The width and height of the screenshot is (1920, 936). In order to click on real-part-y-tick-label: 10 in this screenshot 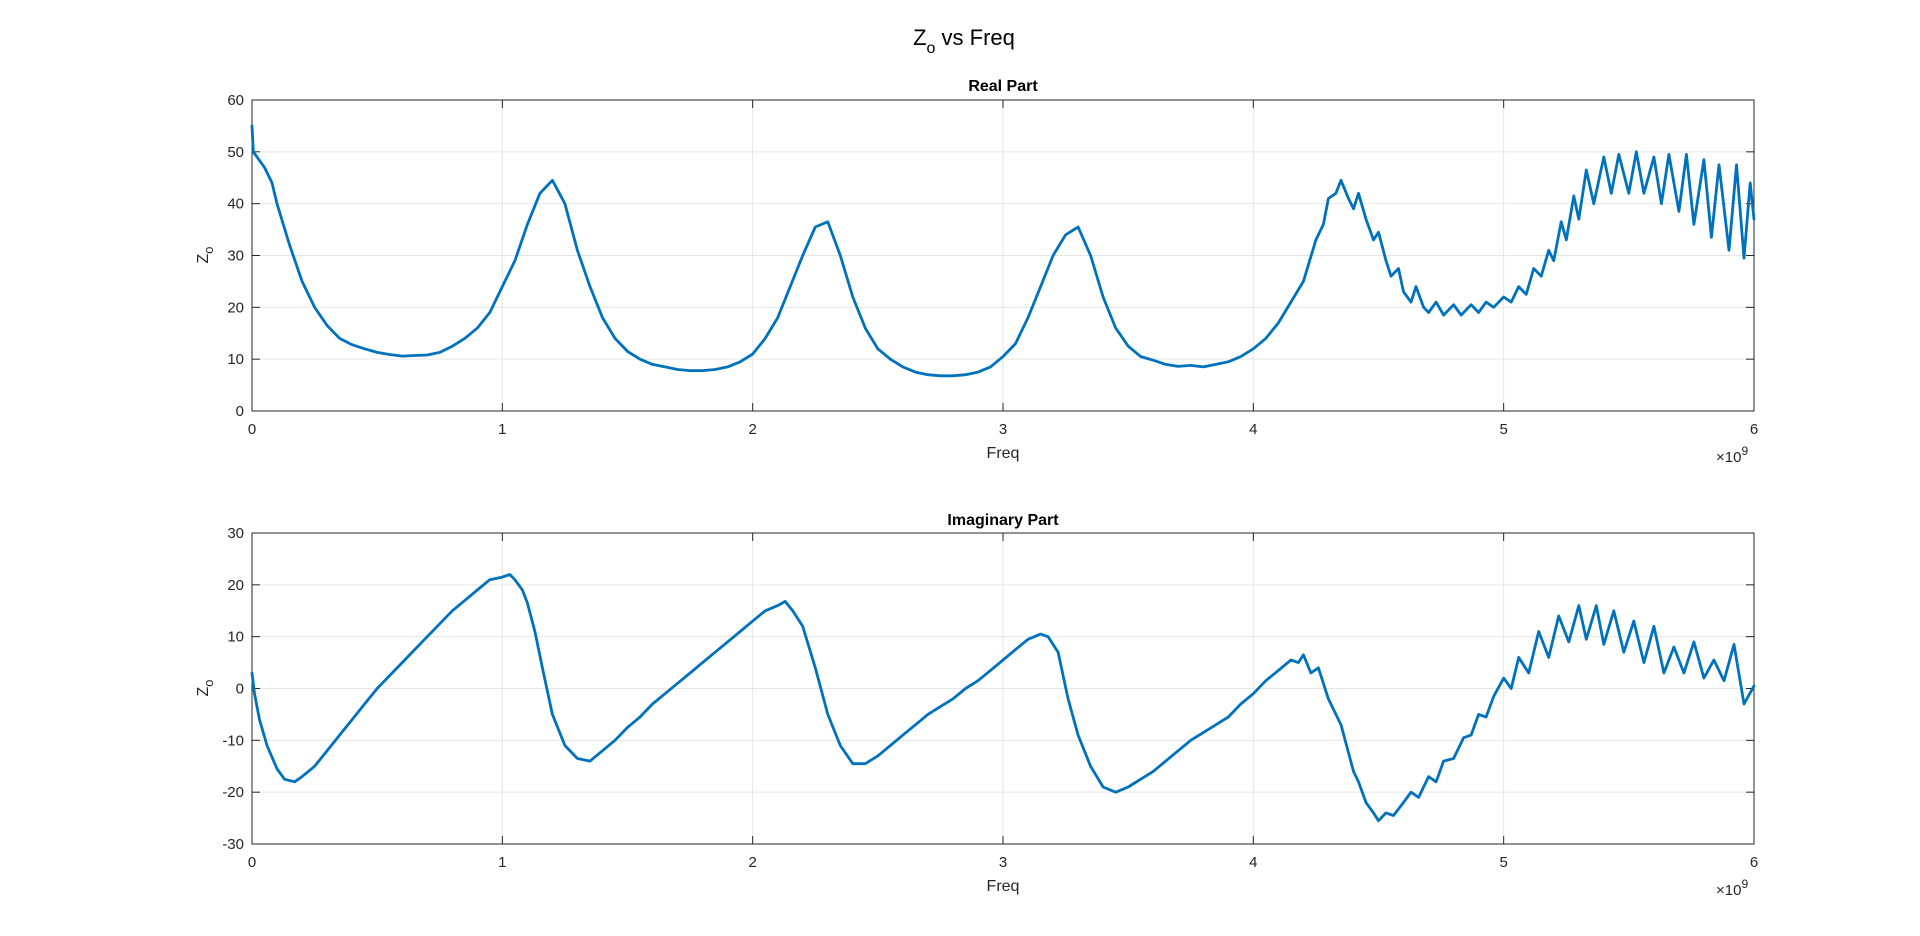, I will do `click(235, 359)`.